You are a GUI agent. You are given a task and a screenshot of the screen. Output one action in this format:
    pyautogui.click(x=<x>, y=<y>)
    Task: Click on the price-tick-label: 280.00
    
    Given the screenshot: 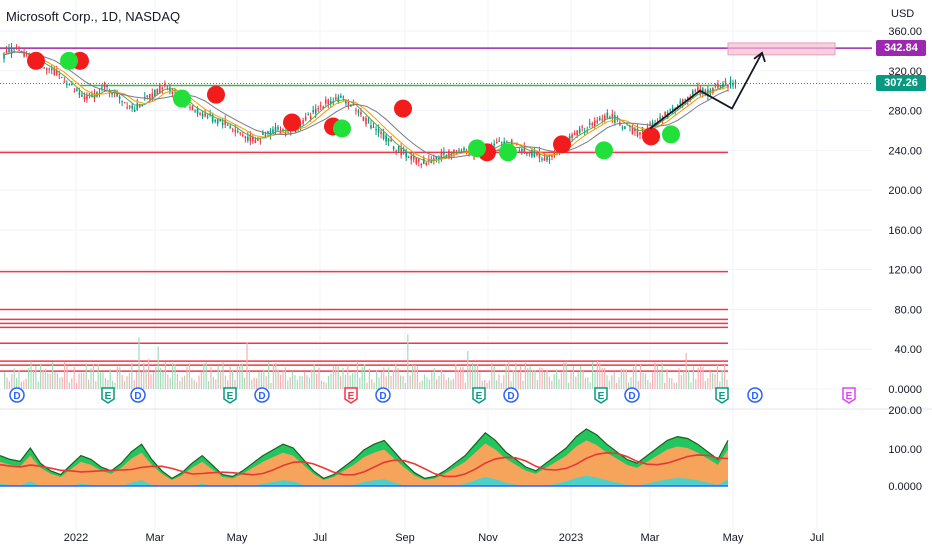 What is the action you would take?
    pyautogui.click(x=905, y=112)
    